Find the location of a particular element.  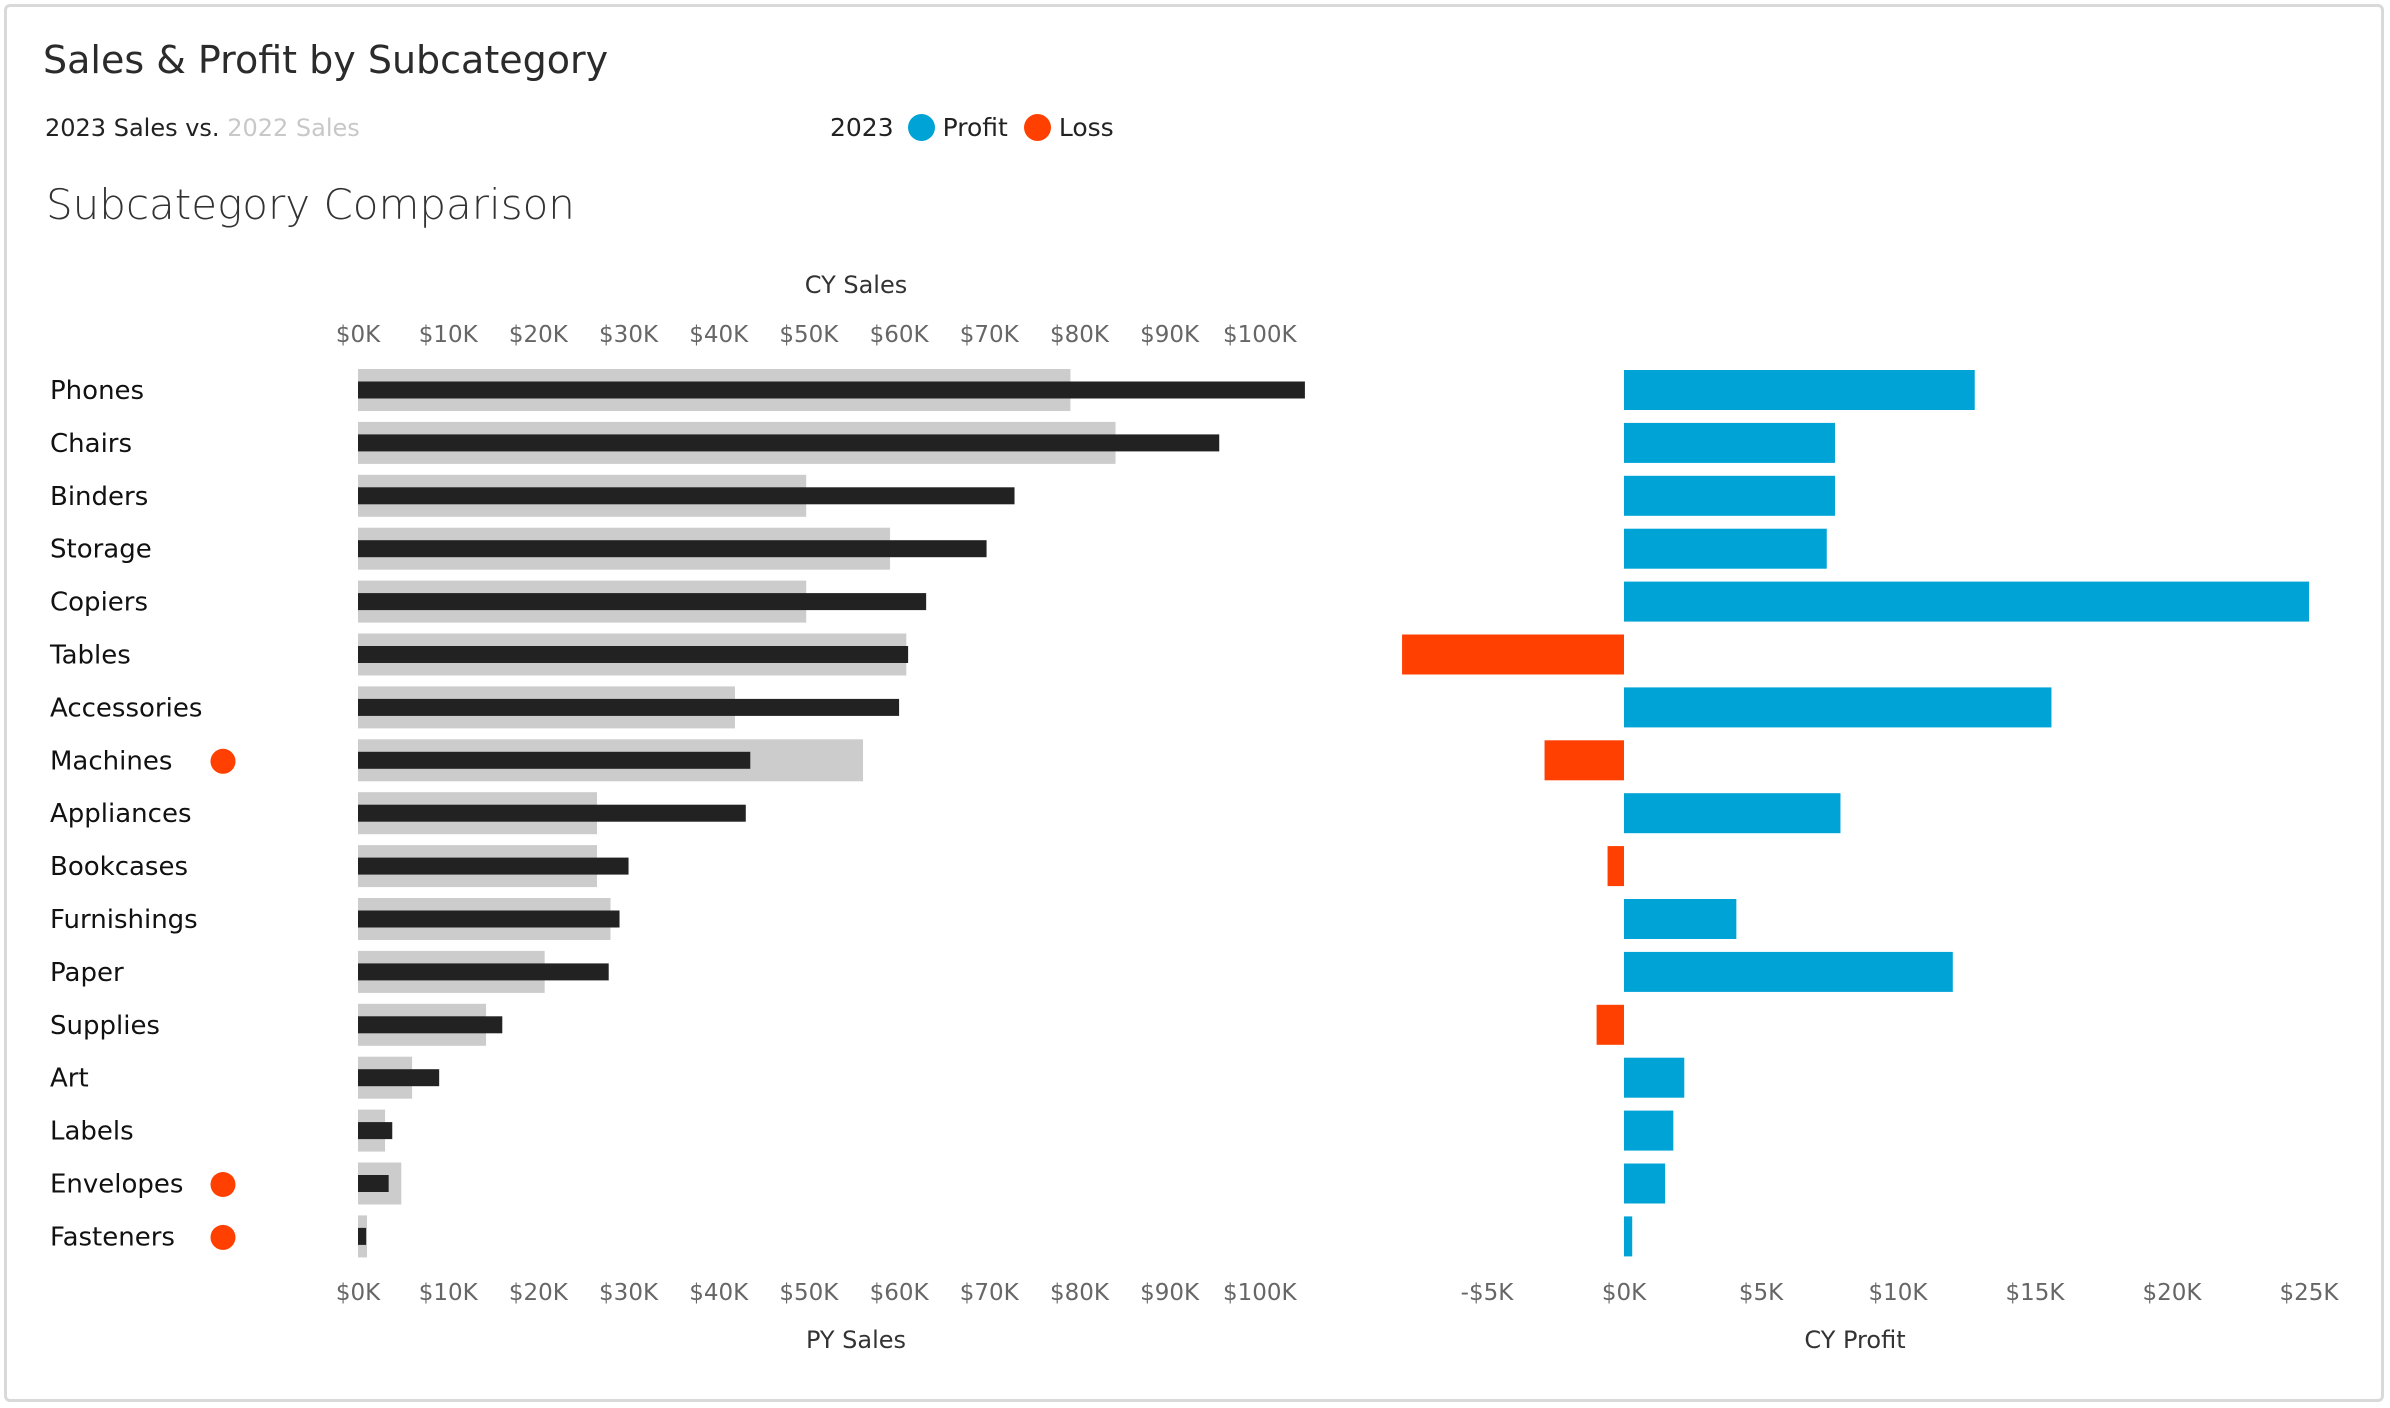

py-sales-tick-label: $10K is located at coordinates (449, 1293).